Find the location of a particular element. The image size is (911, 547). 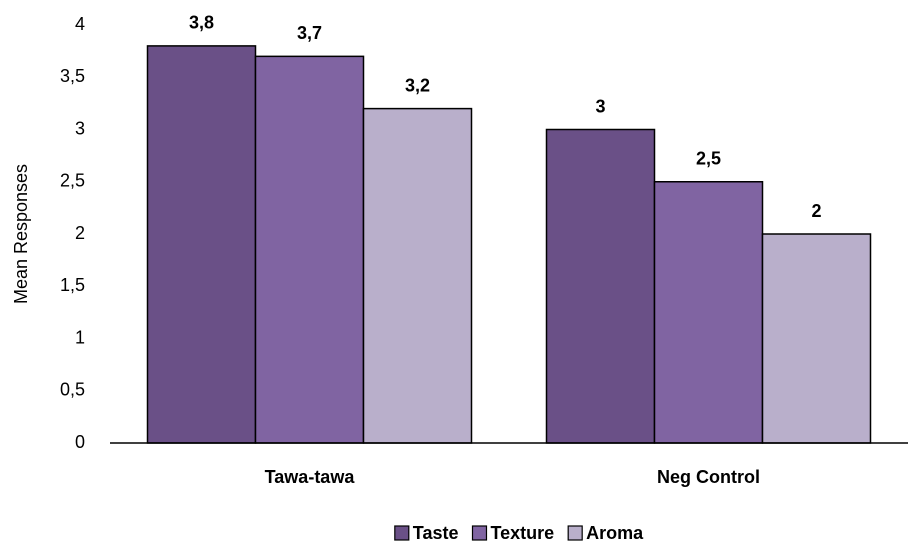

y-tick-label: 3,5 is located at coordinates (72, 76).